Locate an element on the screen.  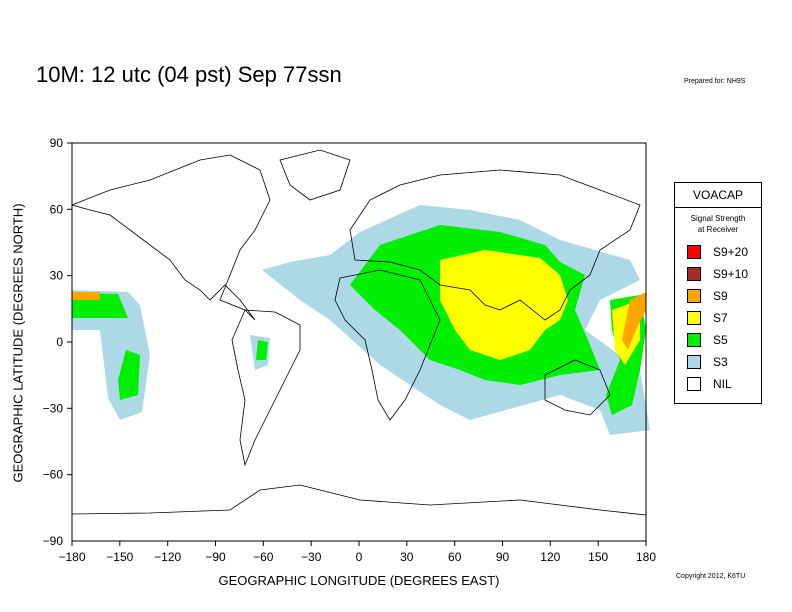
x-tick-label: −150 is located at coordinates (119, 557).